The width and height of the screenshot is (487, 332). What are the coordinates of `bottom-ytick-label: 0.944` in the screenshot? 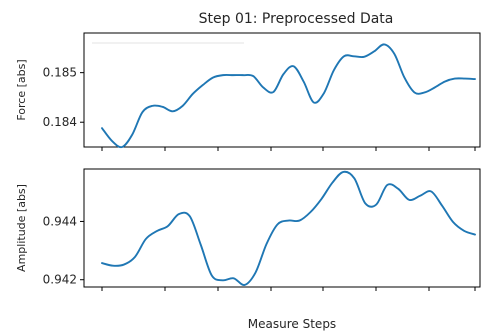 It's located at (60, 221).